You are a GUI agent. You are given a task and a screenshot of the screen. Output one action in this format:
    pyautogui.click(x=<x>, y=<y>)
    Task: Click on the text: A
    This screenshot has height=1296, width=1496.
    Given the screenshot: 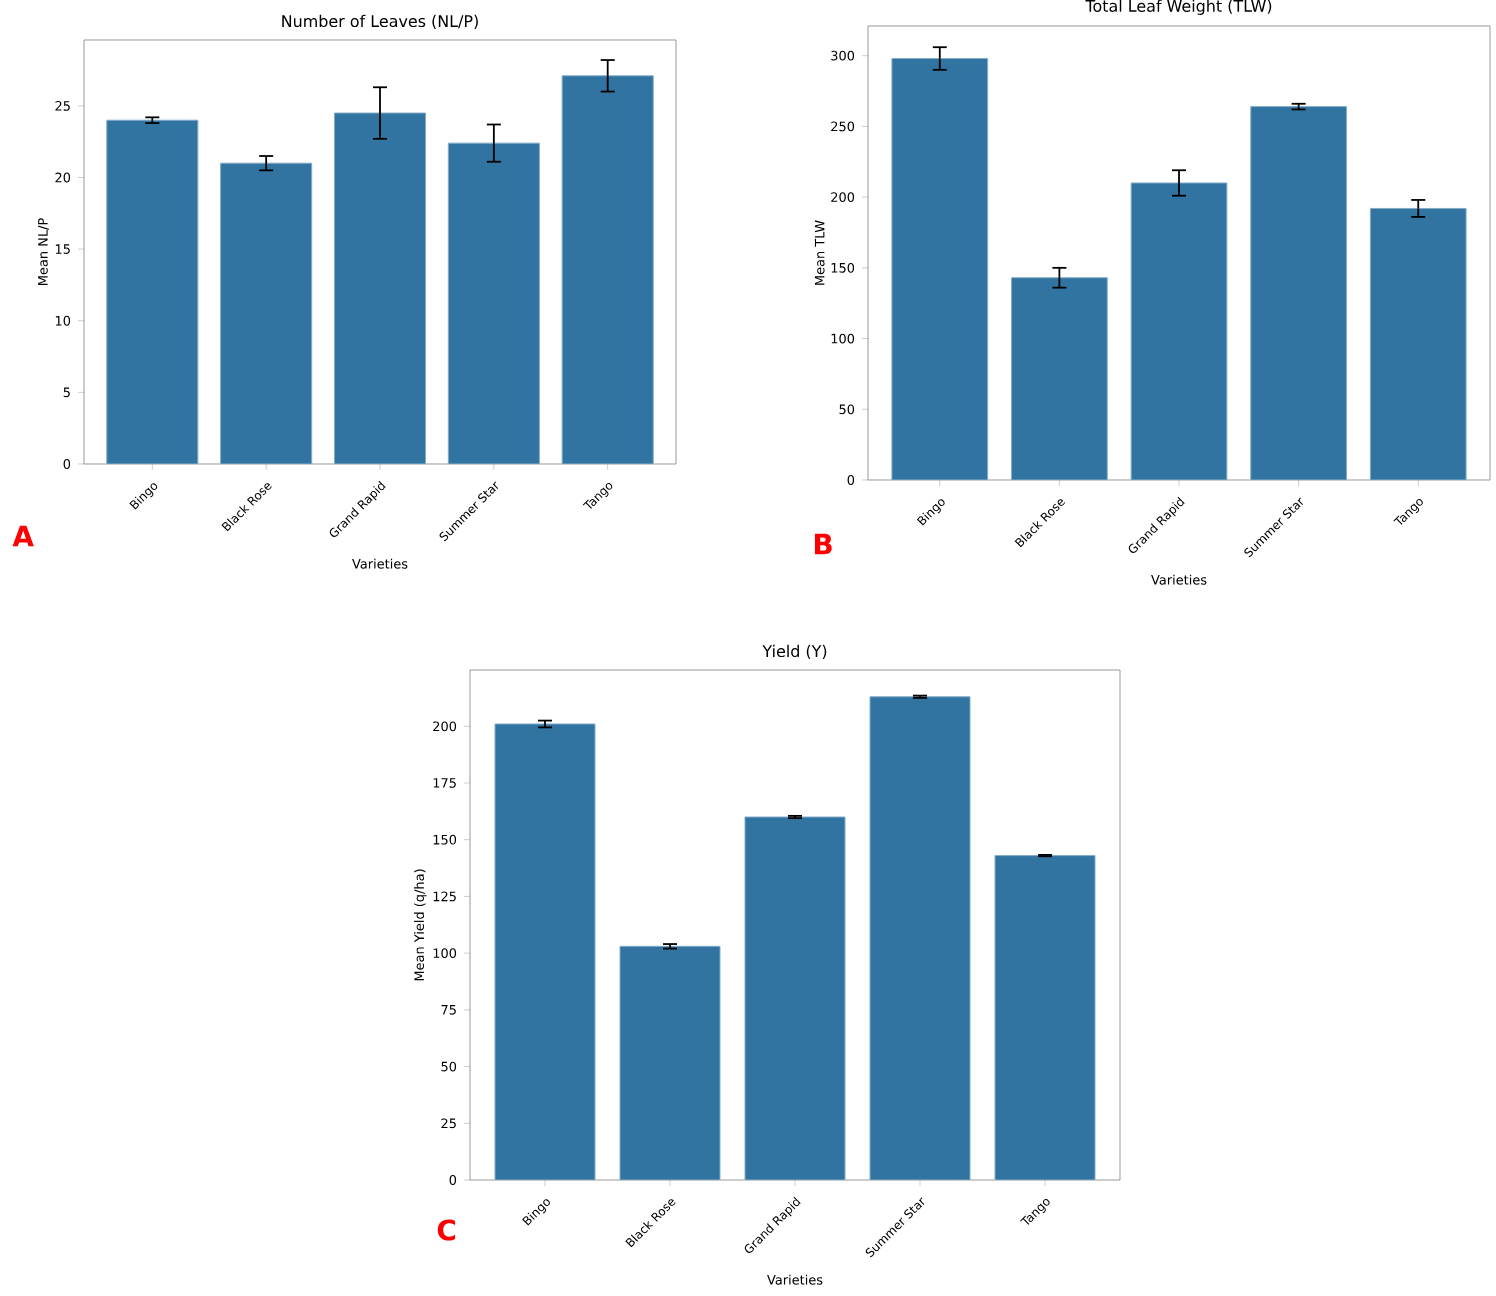 What is the action you would take?
    pyautogui.click(x=23, y=536)
    